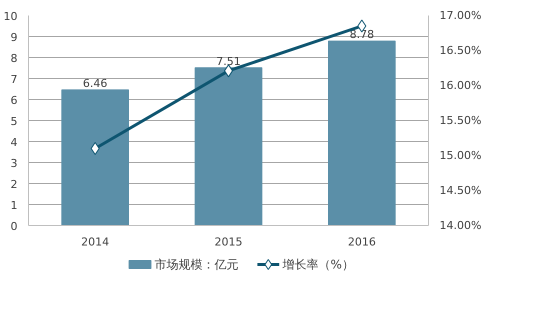 This screenshot has height=321, width=536. I want to click on y2-tick-label: 16.00%, so click(461, 85).